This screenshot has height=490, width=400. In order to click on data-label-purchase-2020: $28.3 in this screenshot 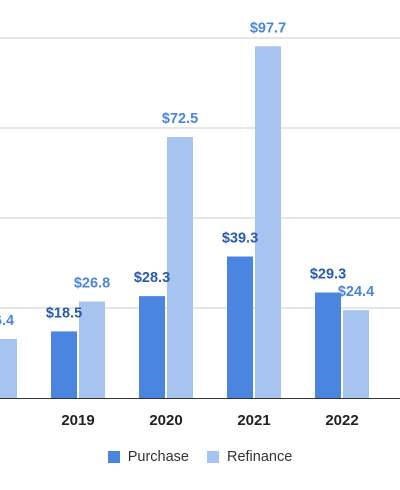, I will do `click(152, 278)`.